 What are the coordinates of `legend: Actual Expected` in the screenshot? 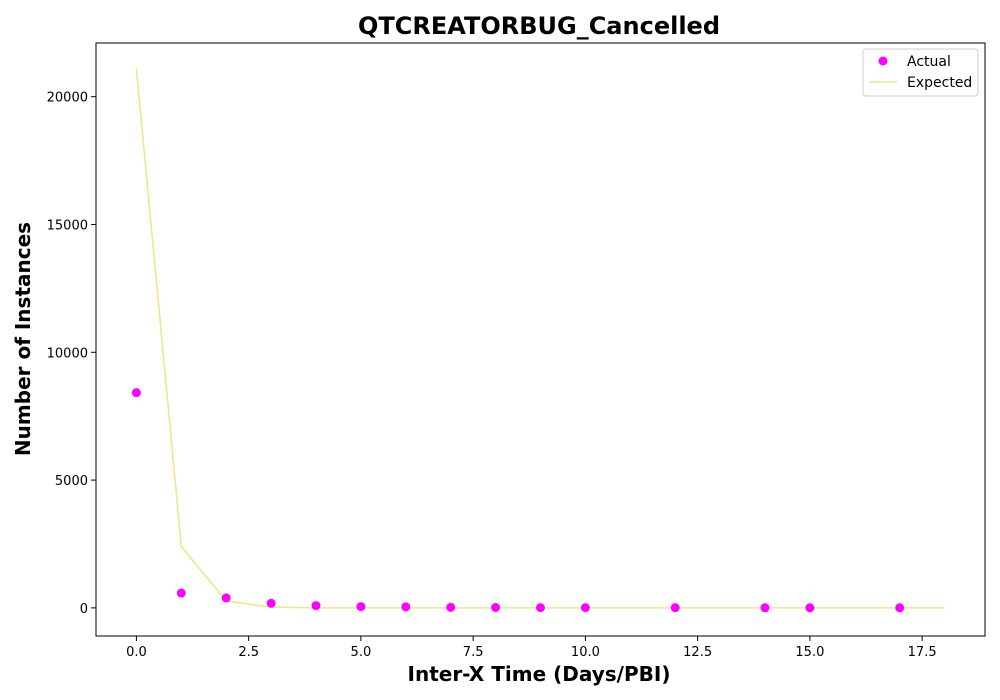 It's located at (920, 72).